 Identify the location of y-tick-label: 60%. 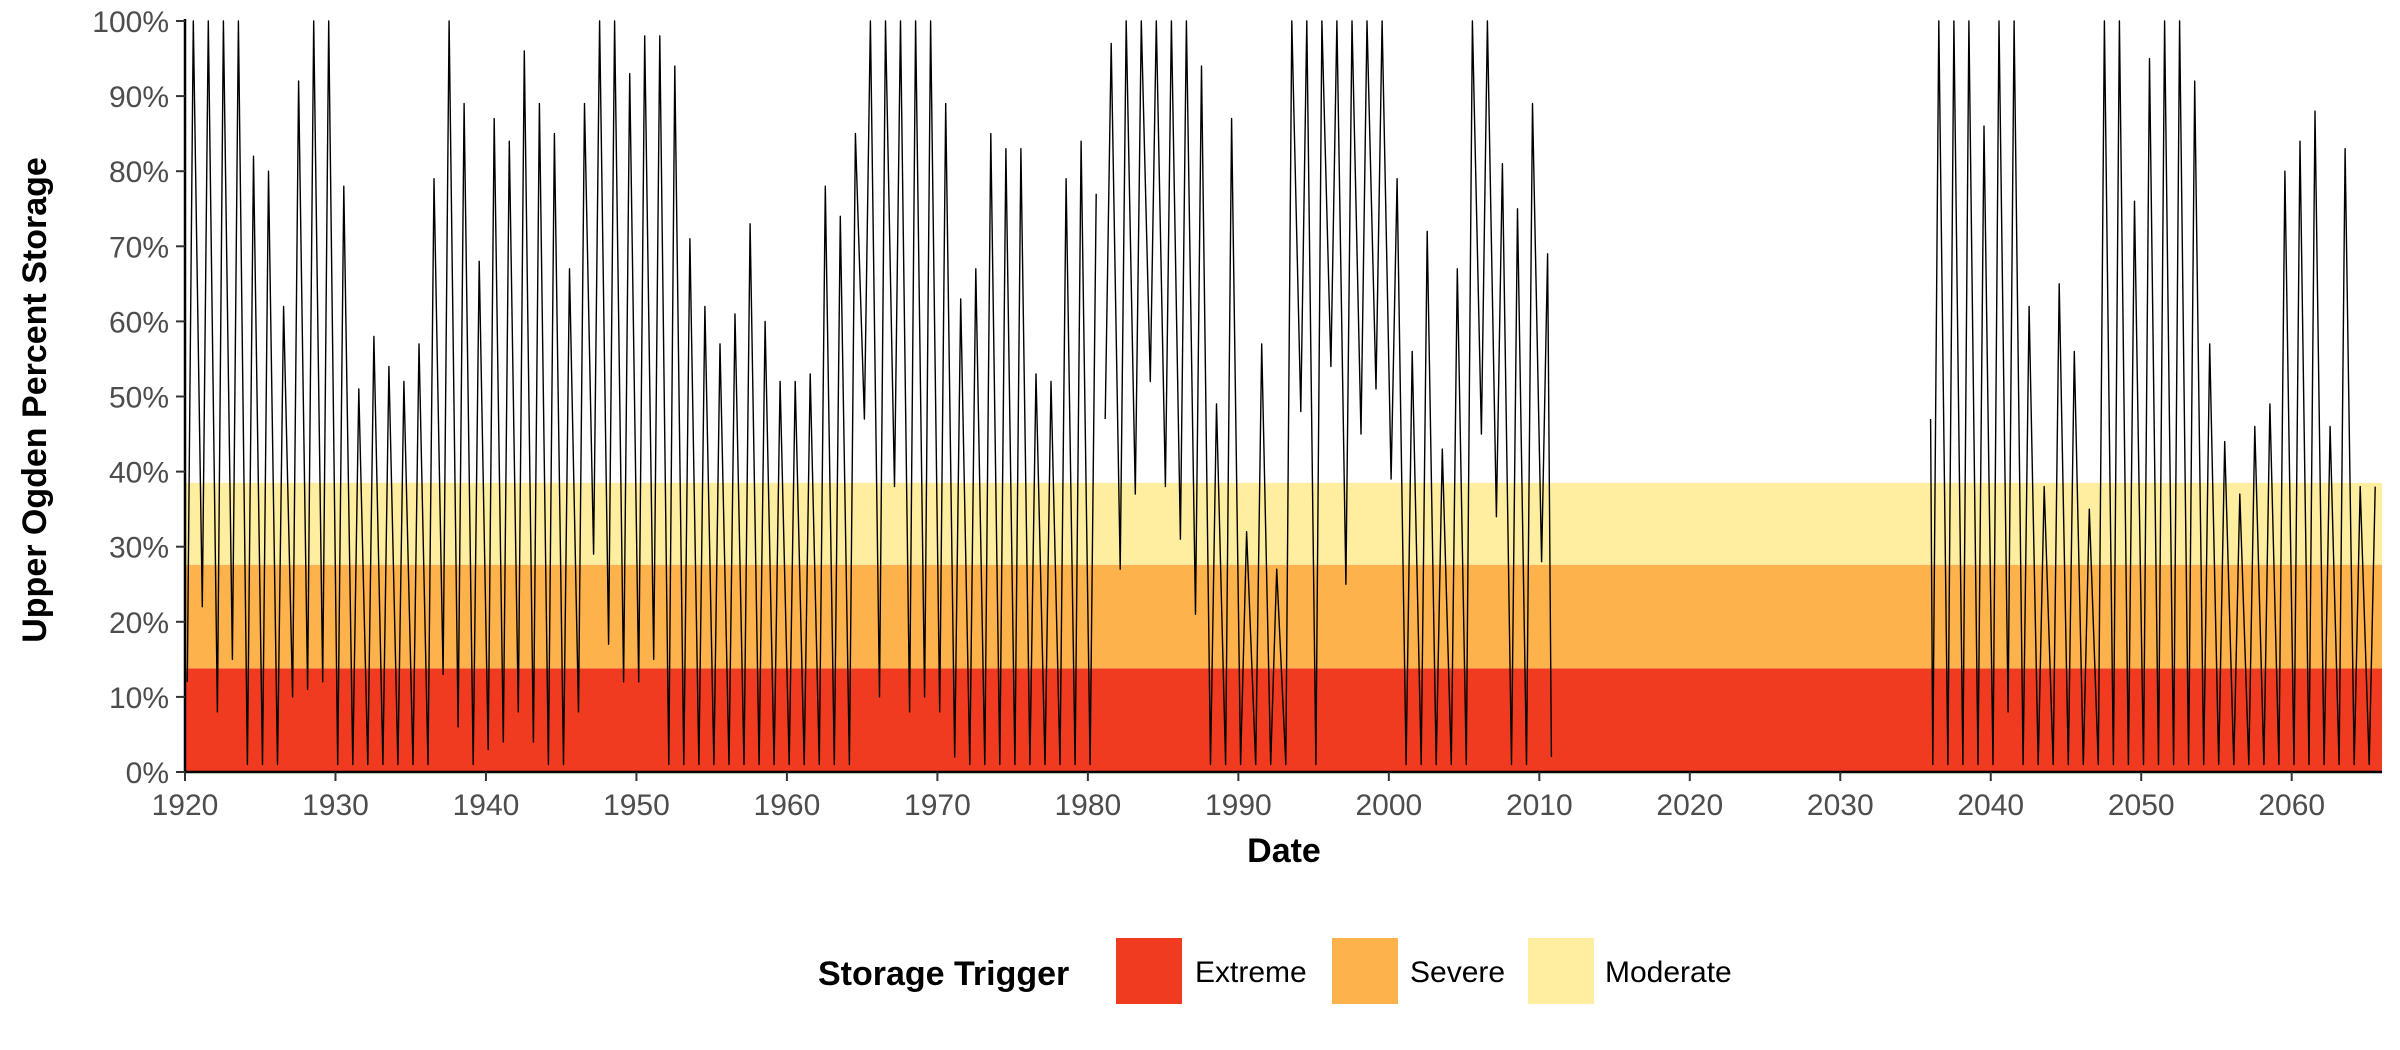
(139, 322).